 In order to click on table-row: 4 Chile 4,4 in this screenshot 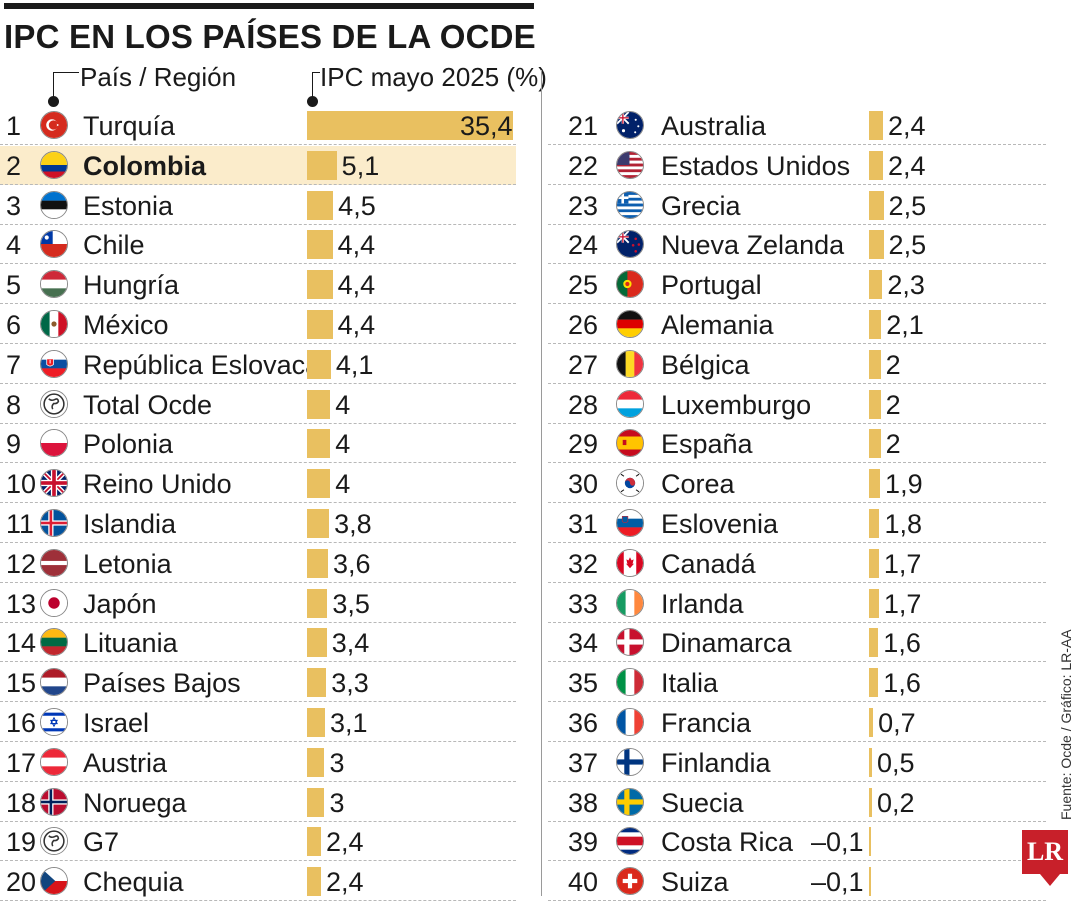, I will do `click(258, 245)`.